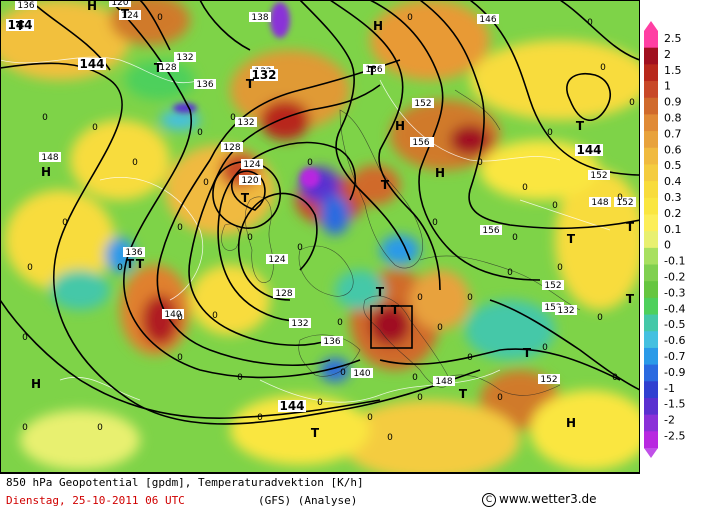 Image resolution: width=704 pixels, height=513 pixels. Describe the element at coordinates (674, 324) in the screenshot. I see `legend-label: -0.5` at that location.